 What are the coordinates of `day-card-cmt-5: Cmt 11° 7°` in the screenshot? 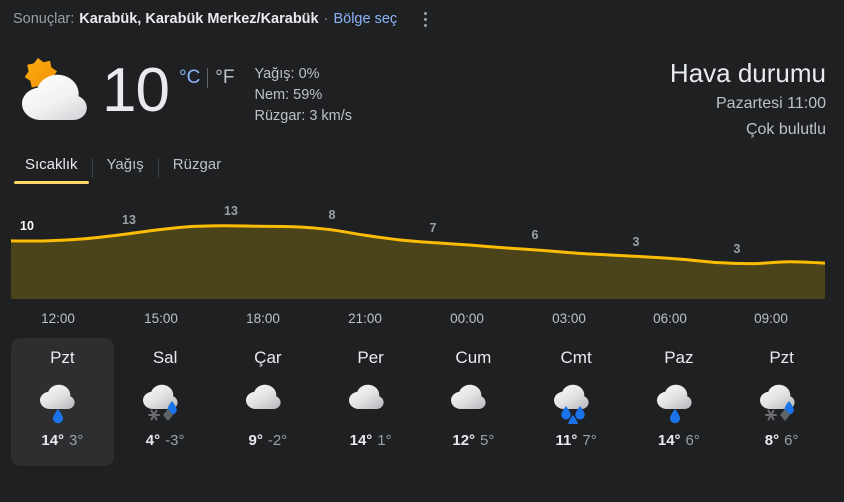 It's located at (576, 402).